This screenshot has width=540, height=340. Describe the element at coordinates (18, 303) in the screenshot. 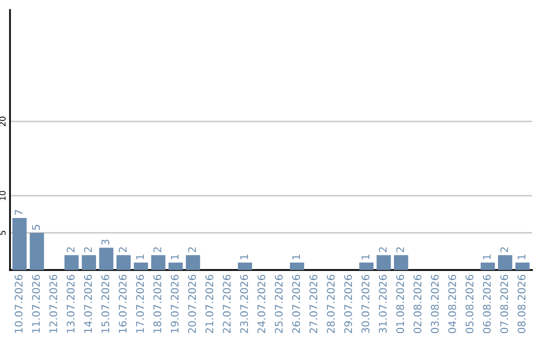

I see `x-tick-label: 10.07.2026` at that location.